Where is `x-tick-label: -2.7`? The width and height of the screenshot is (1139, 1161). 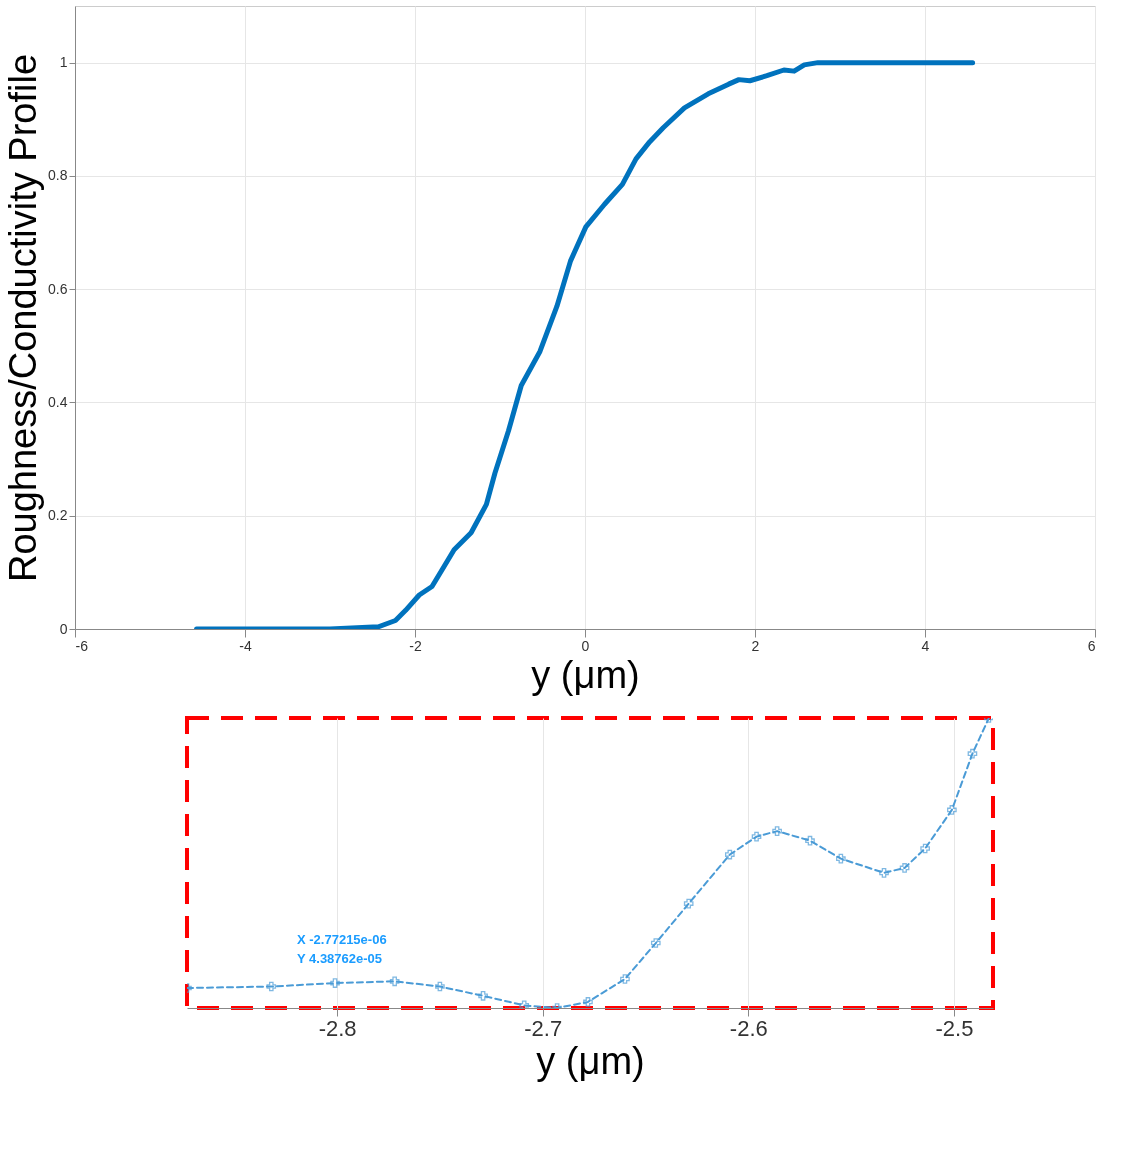
x-tick-label: -2.7 is located at coordinates (543, 1028).